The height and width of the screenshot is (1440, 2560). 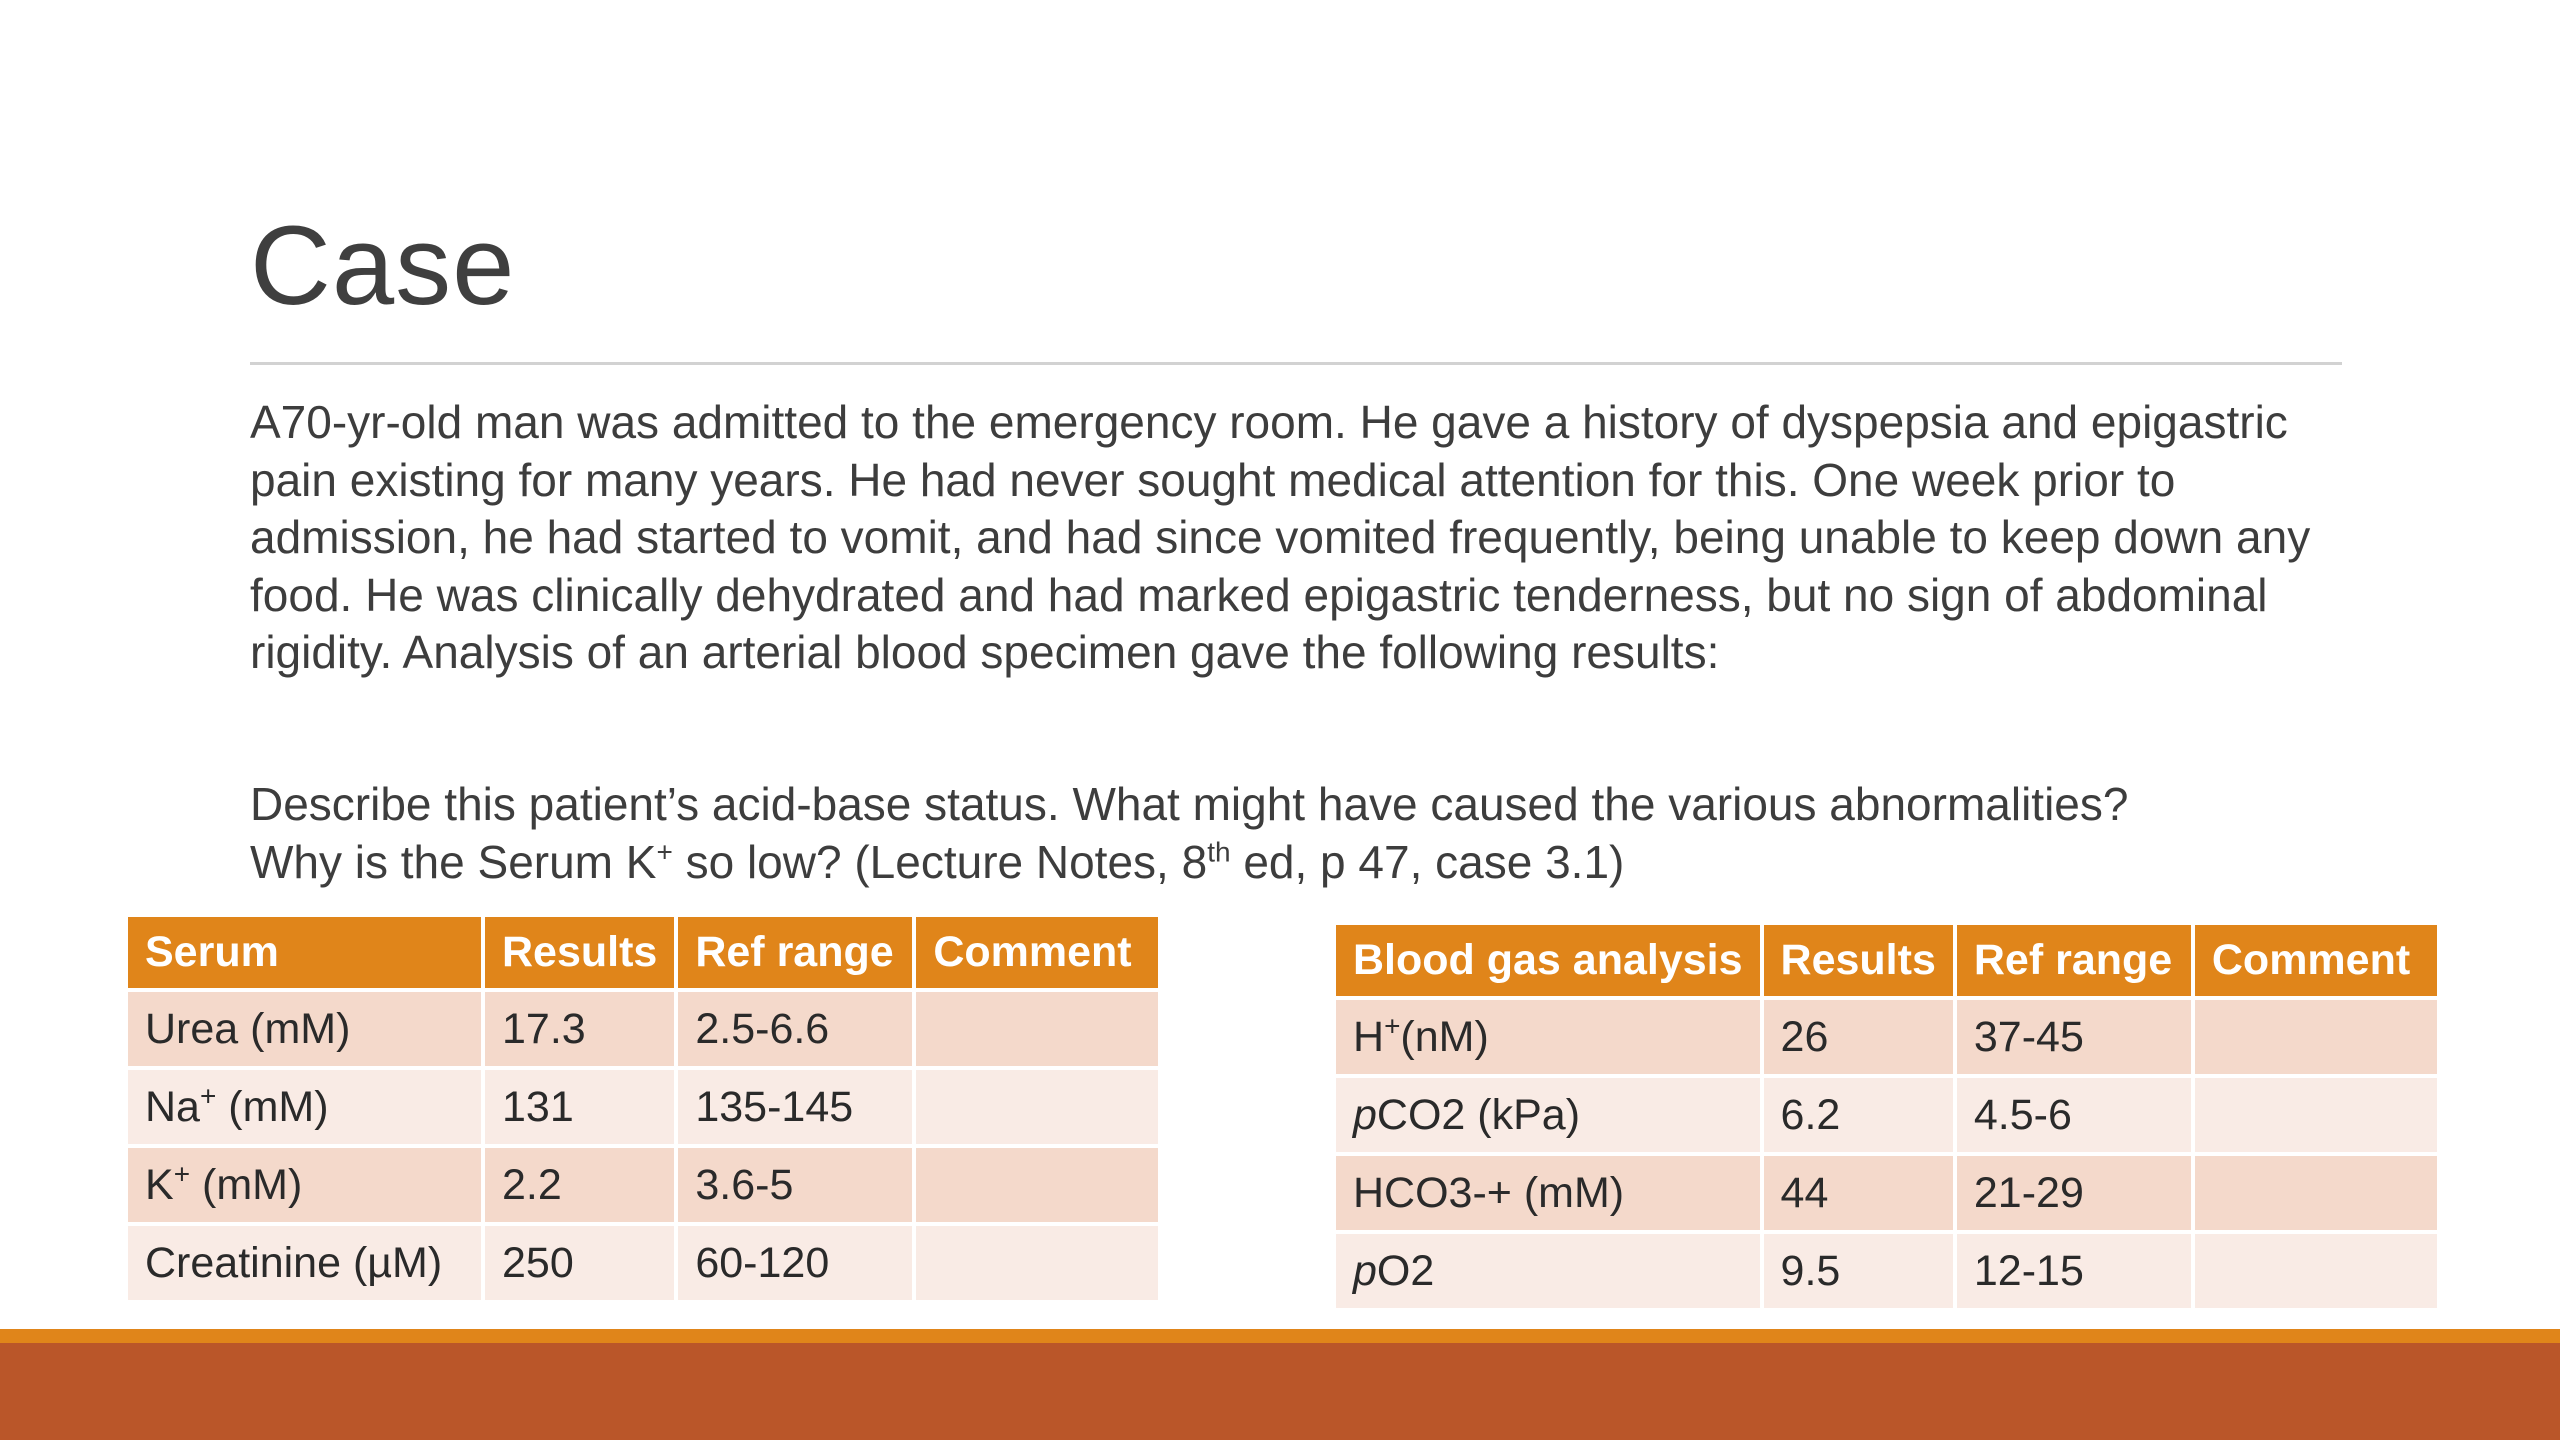 What do you see at coordinates (1550, 1195) in the screenshot?
I see `blood-gas-test-hco3: HCO3-+ (mM)` at bounding box center [1550, 1195].